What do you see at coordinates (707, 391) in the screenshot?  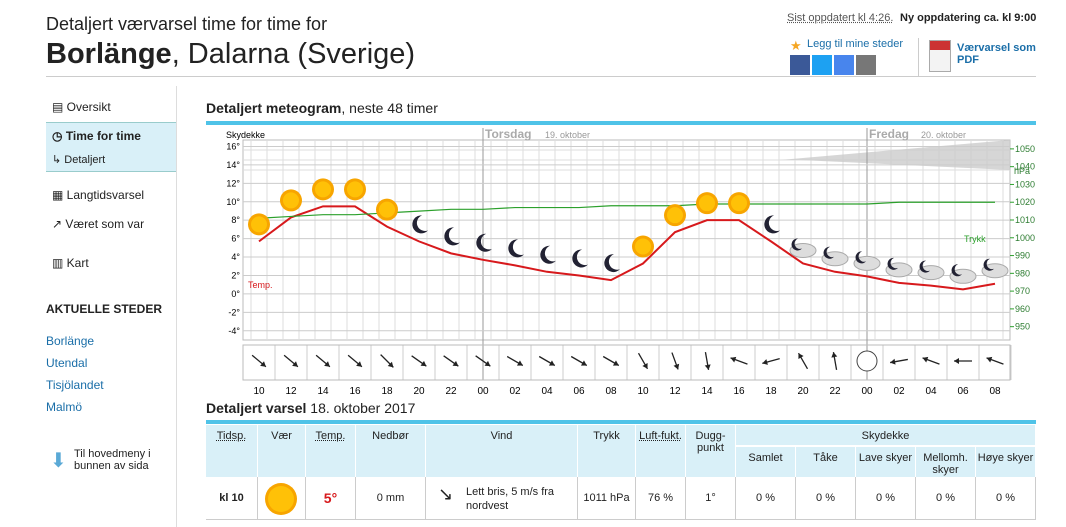 I see `x-tick-label: 14` at bounding box center [707, 391].